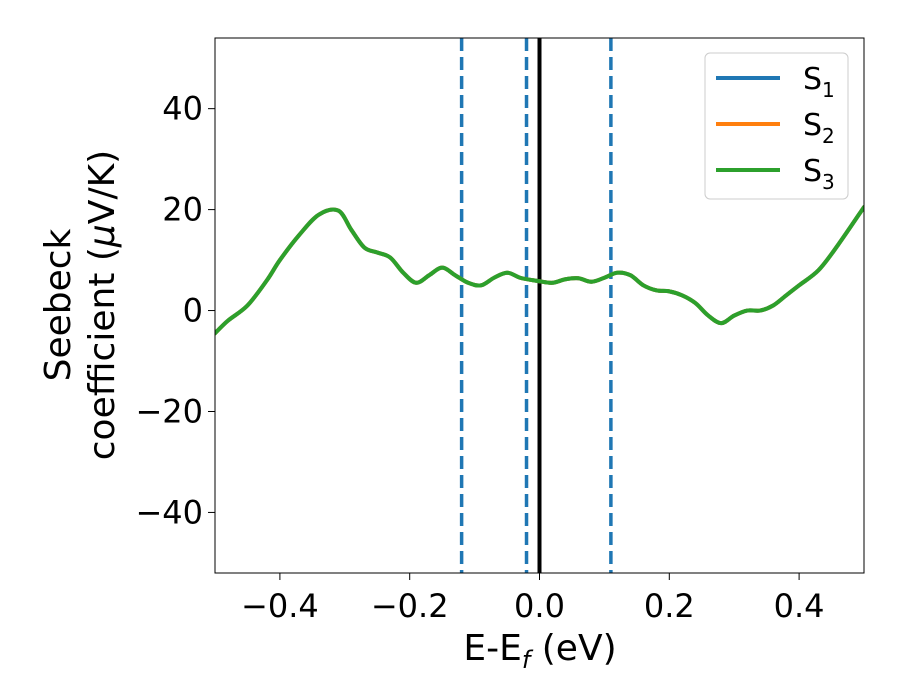 Image resolution: width=900 pixels, height=700 pixels. I want to click on series-line-s3, so click(539, 270).